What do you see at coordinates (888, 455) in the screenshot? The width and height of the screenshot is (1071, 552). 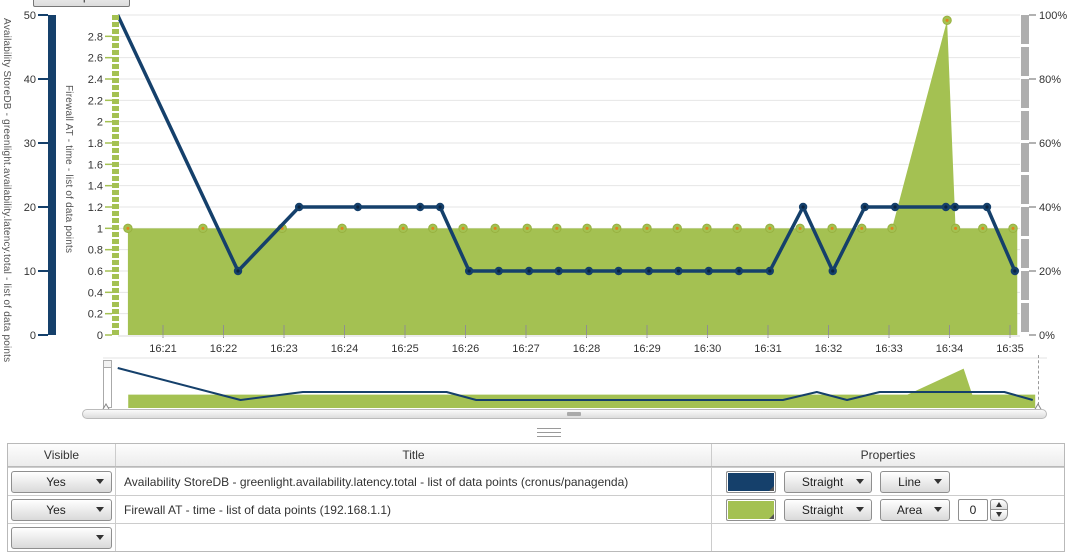 I see `column-header-properties: Properties` at bounding box center [888, 455].